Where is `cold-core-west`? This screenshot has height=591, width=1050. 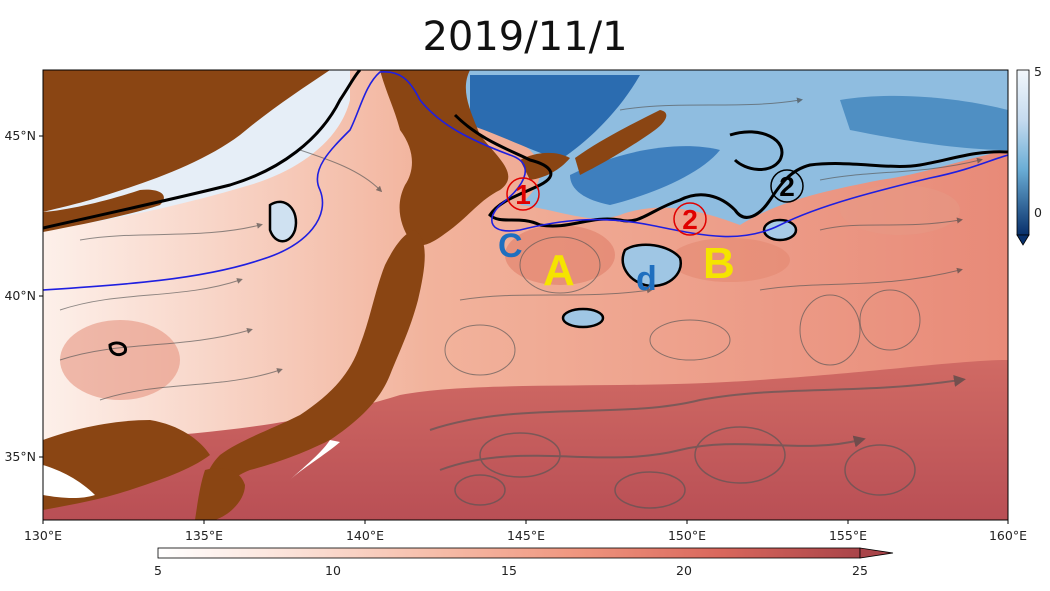 cold-core-west is located at coordinates (555, 117).